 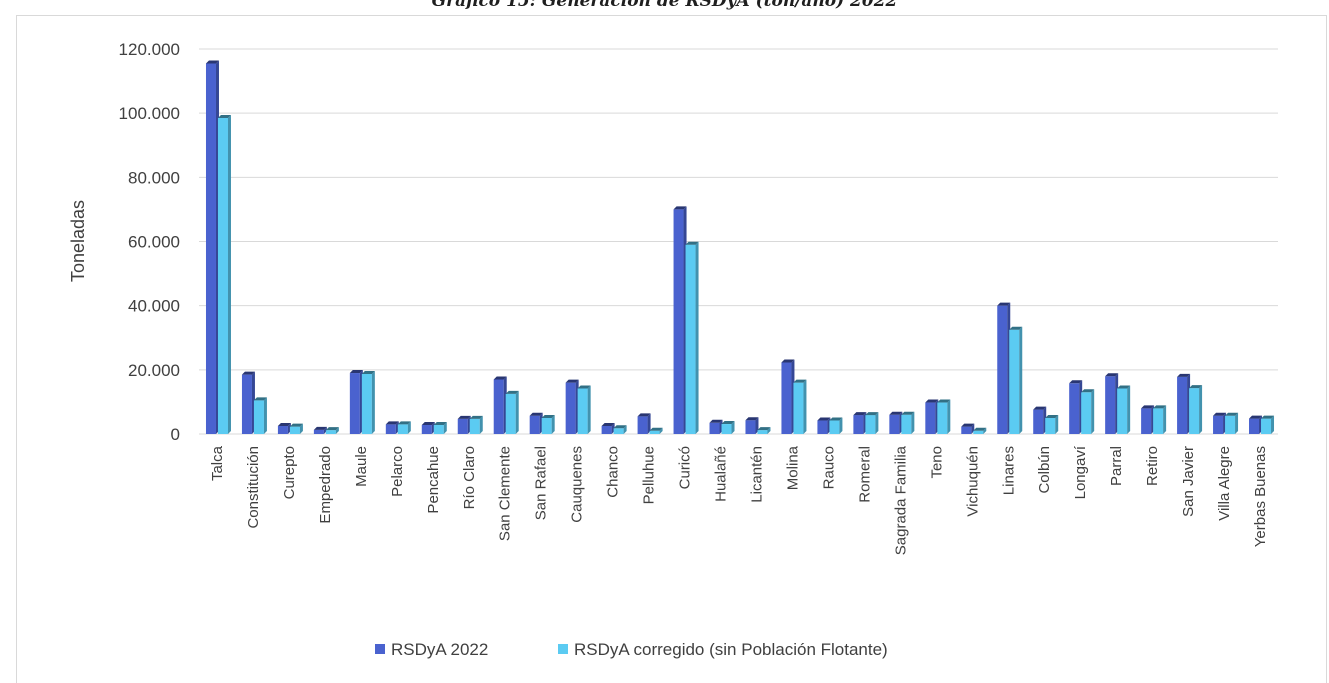 What do you see at coordinates (154, 242) in the screenshot?
I see `y-tick-label: 60.000` at bounding box center [154, 242].